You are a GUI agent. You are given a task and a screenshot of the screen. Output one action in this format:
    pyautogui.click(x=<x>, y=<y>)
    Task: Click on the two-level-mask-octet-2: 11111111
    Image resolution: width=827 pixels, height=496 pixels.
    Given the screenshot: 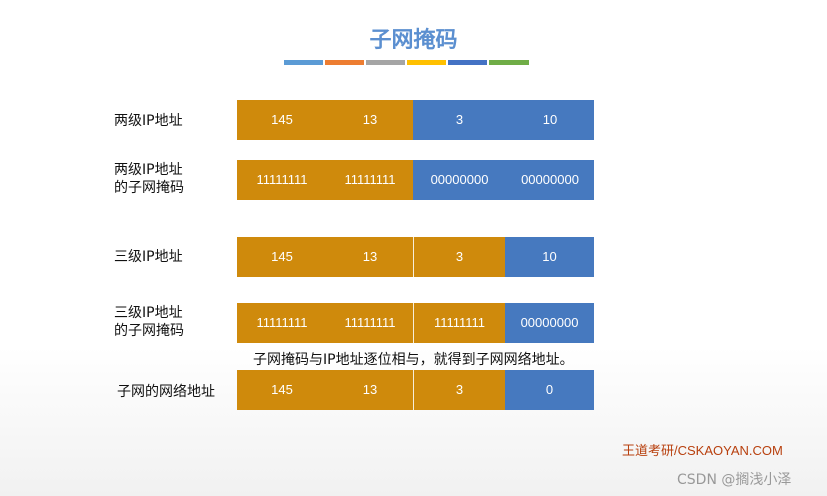 What is the action you would take?
    pyautogui.click(x=370, y=180)
    